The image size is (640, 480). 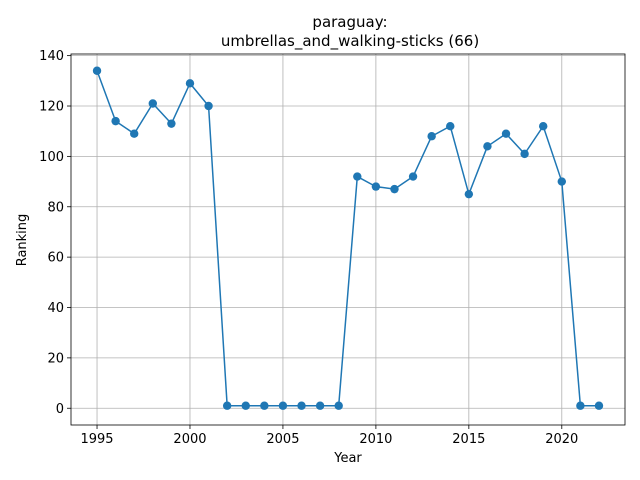 What do you see at coordinates (96, 439) in the screenshot?
I see `x-tick-label: 1995` at bounding box center [96, 439].